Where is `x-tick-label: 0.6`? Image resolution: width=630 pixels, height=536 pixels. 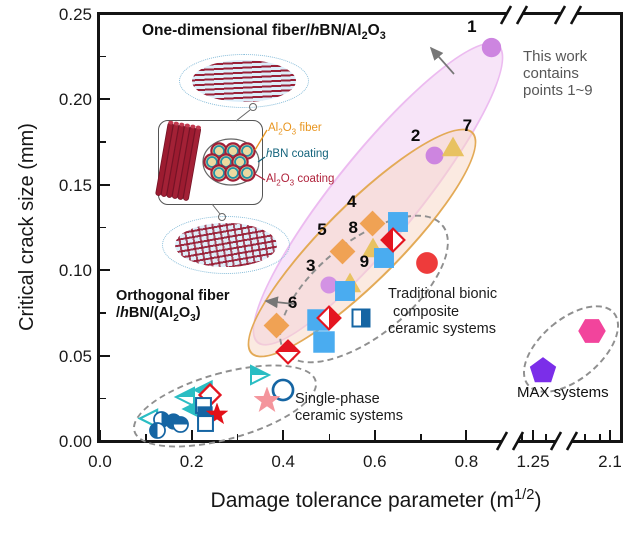
x-tick-label: 0.6 is located at coordinates (374, 461).